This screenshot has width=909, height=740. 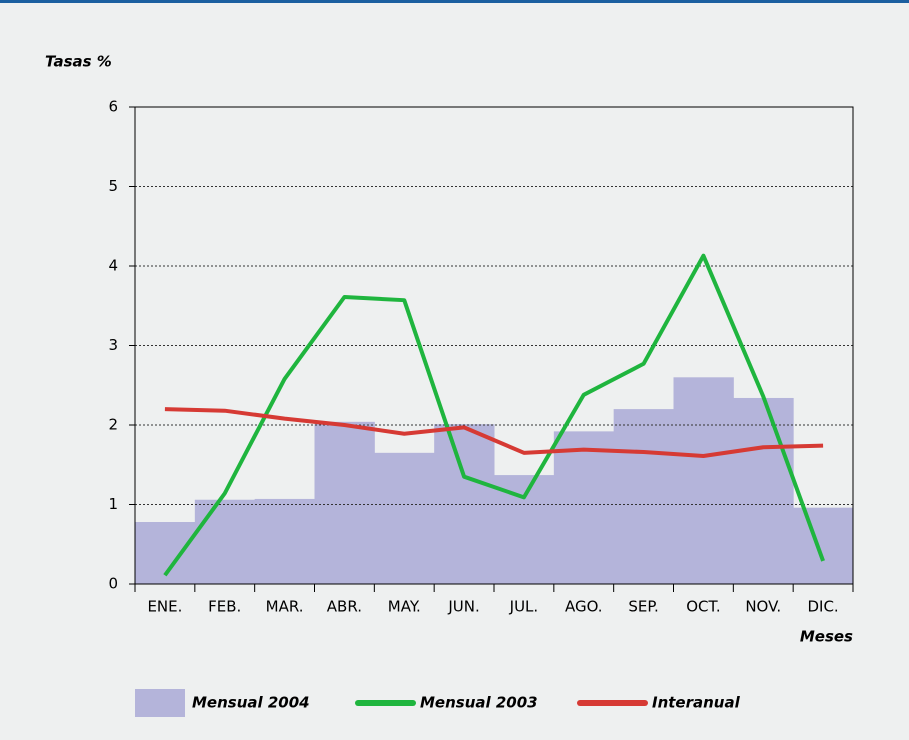 What do you see at coordinates (696, 703) in the screenshot?
I see `legend-label: Interanual` at bounding box center [696, 703].